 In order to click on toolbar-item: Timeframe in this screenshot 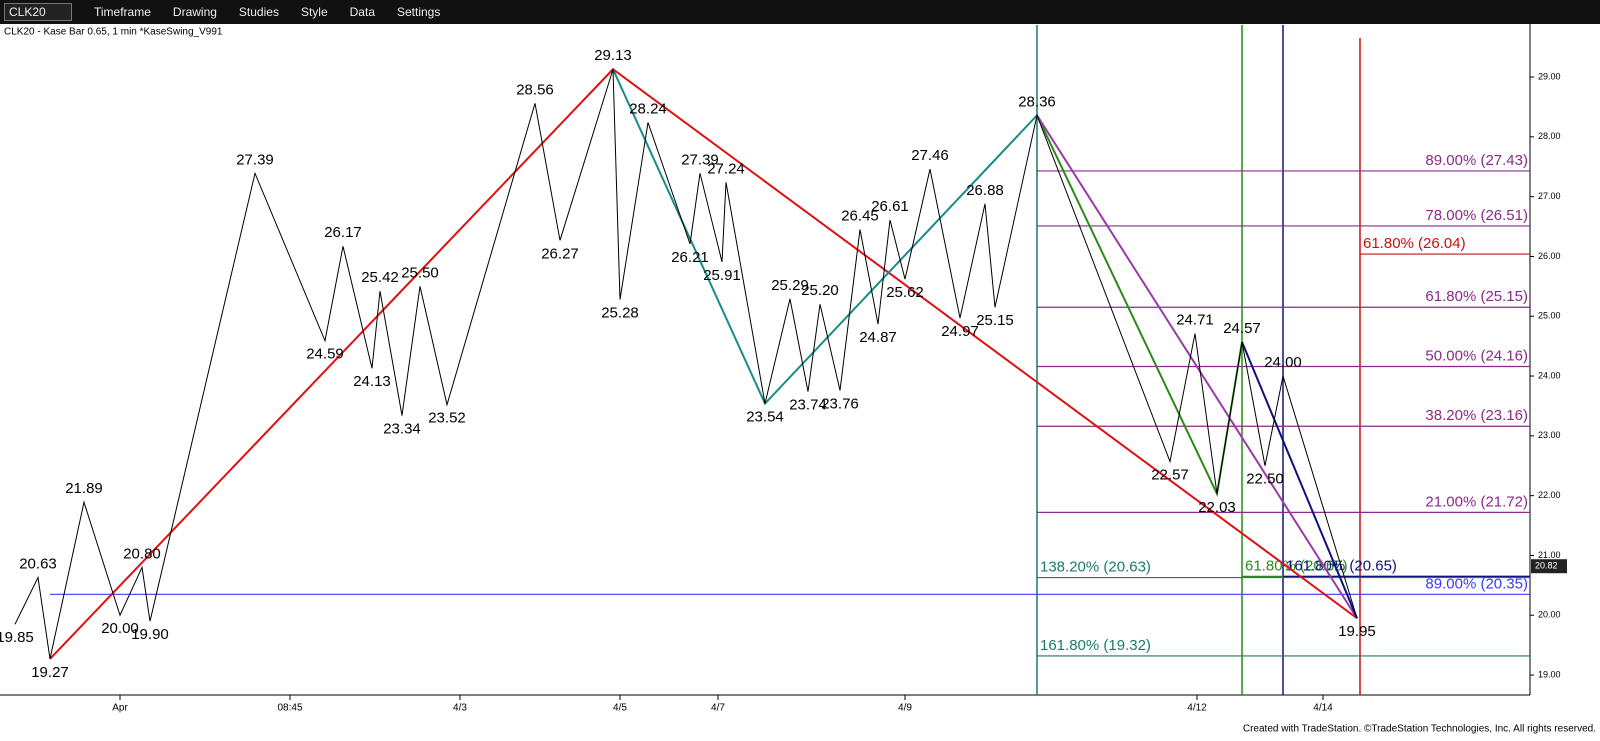, I will do `click(122, 12)`.